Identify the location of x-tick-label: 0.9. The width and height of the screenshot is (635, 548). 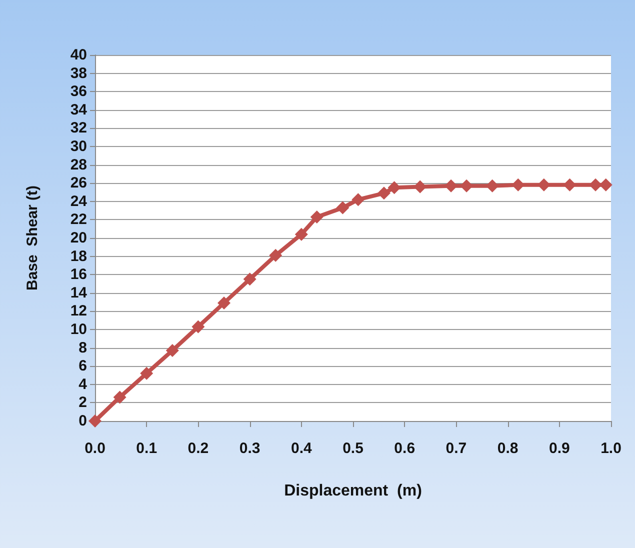
(559, 448).